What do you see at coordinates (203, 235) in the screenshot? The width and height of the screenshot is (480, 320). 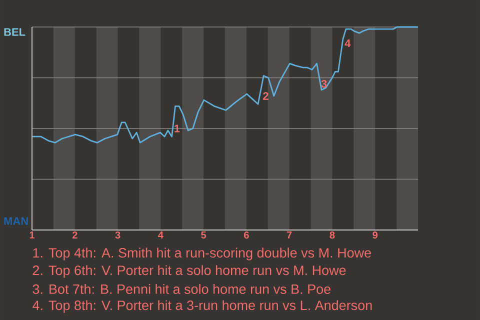 I see `x-tick-label: 5` at bounding box center [203, 235].